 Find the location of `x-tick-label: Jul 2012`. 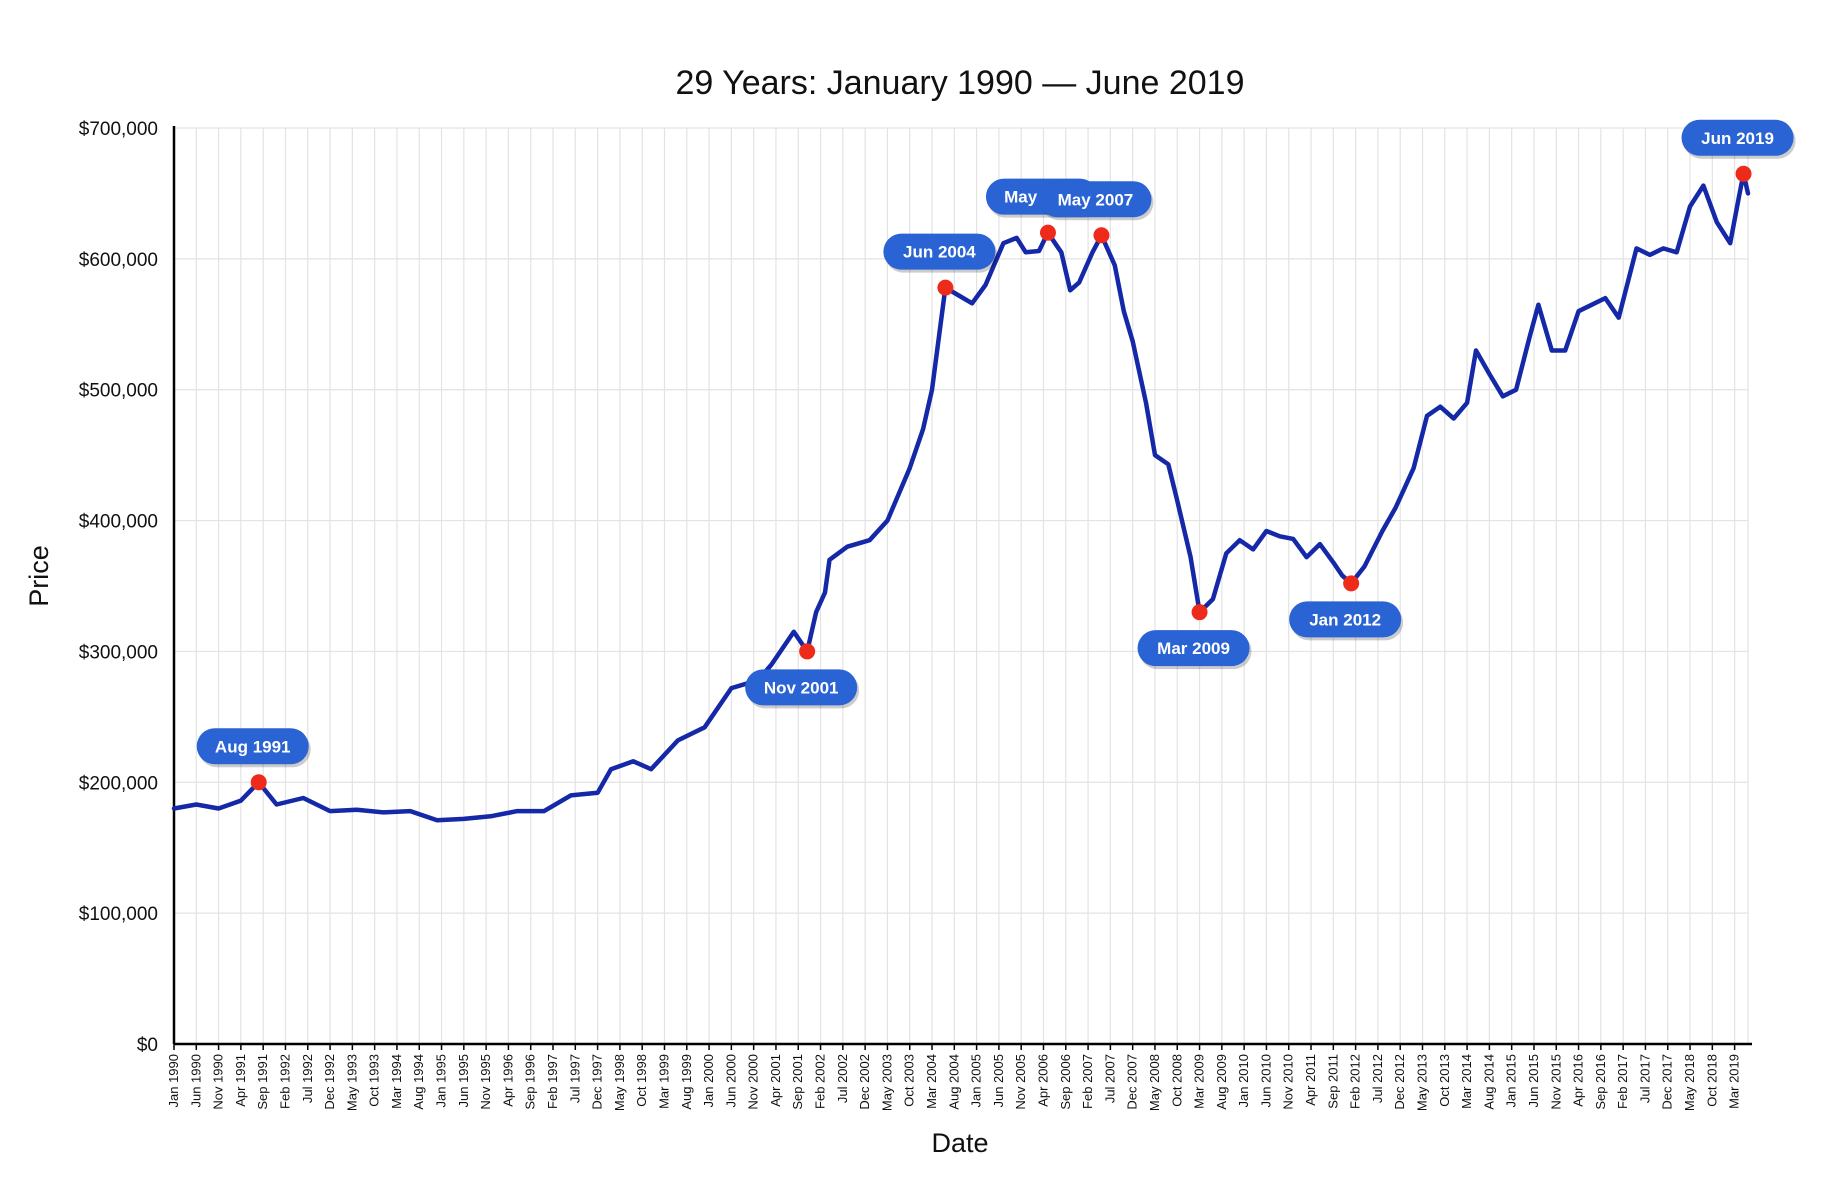

x-tick-label: Jul 2012 is located at coordinates (1377, 1078).